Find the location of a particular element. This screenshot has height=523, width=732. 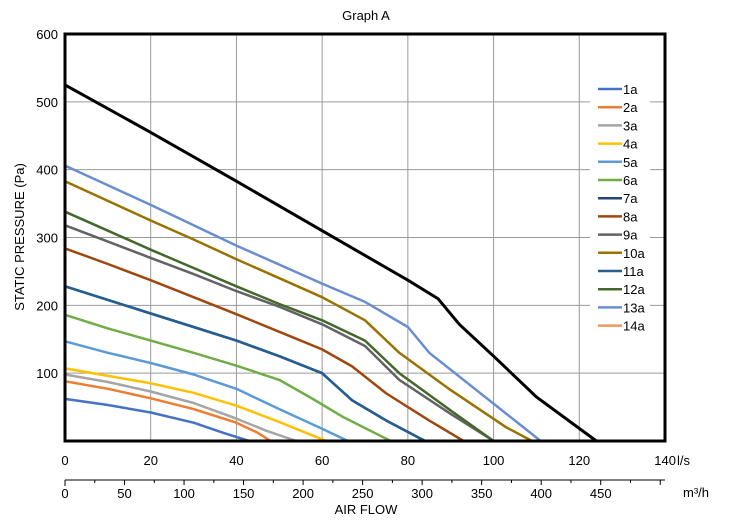

series-line-5a is located at coordinates (206, 391).